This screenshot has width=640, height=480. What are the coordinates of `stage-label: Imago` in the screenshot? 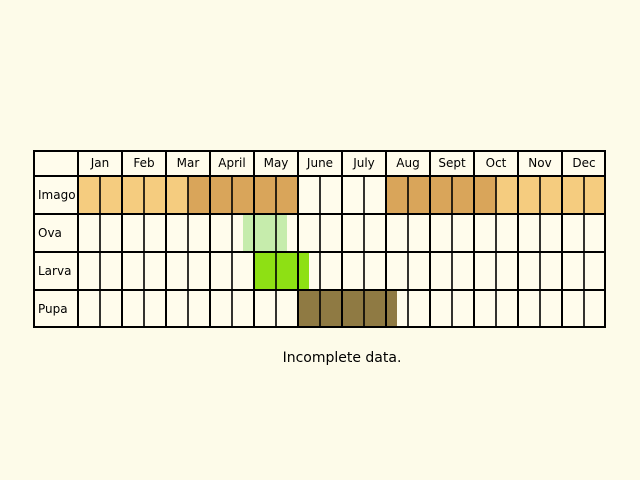 It's located at (57, 195).